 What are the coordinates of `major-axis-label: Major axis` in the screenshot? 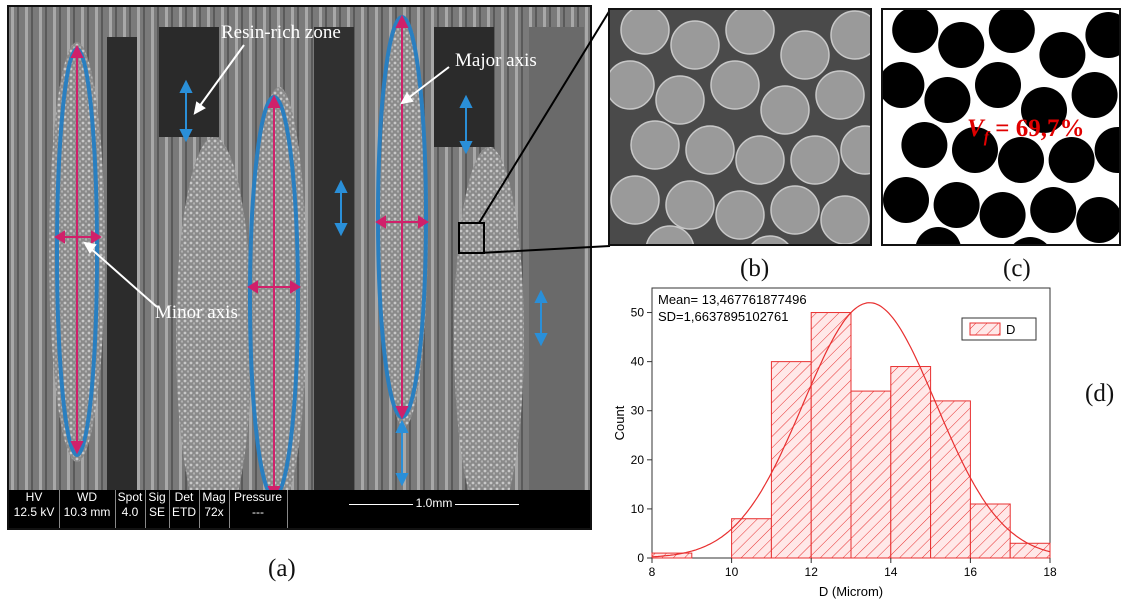 It's located at (496, 60).